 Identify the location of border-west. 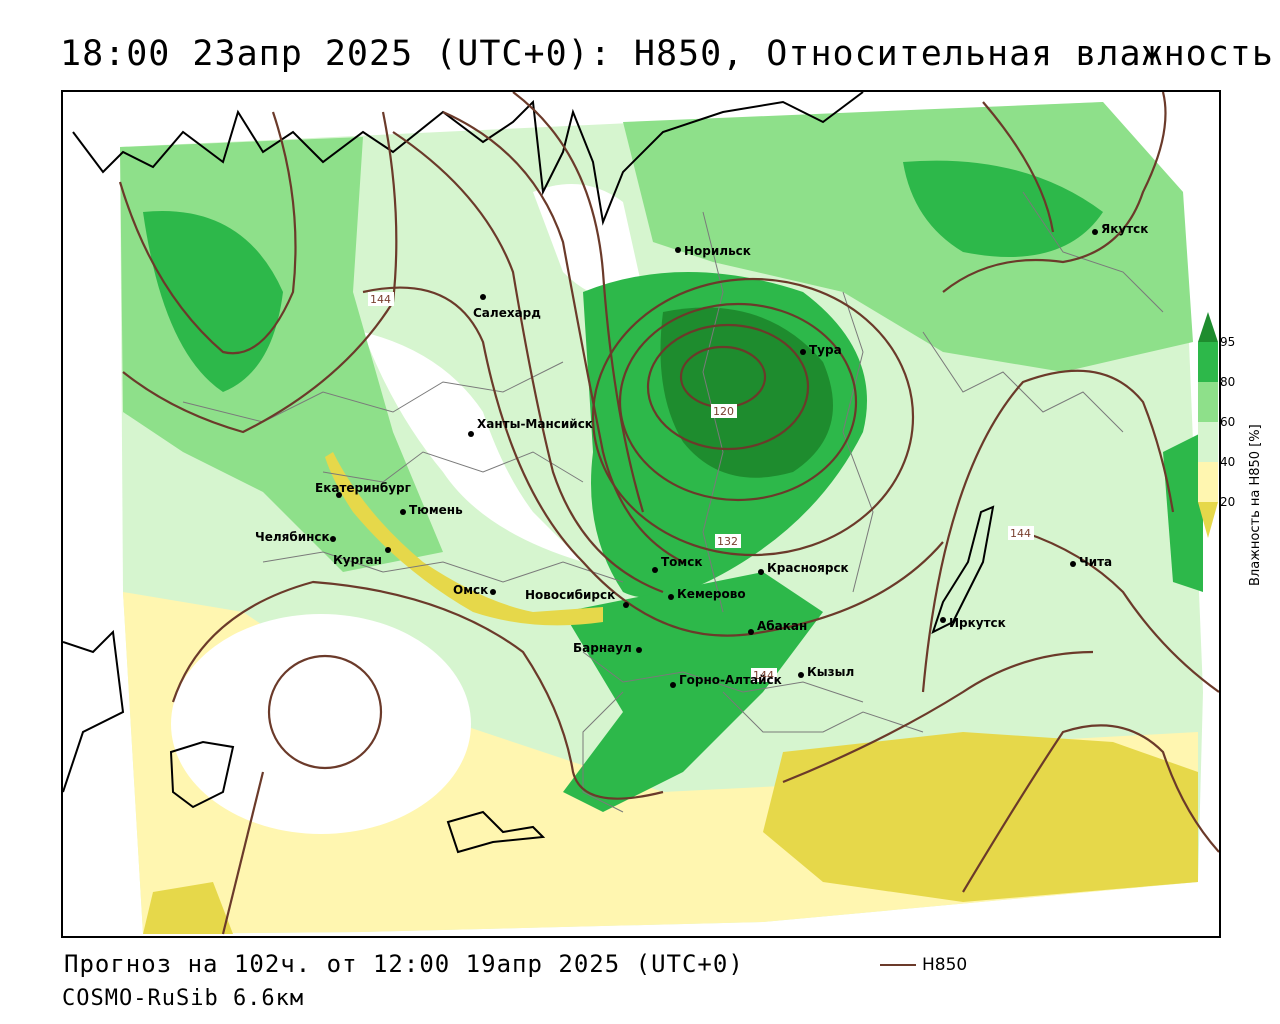
(94, 711).